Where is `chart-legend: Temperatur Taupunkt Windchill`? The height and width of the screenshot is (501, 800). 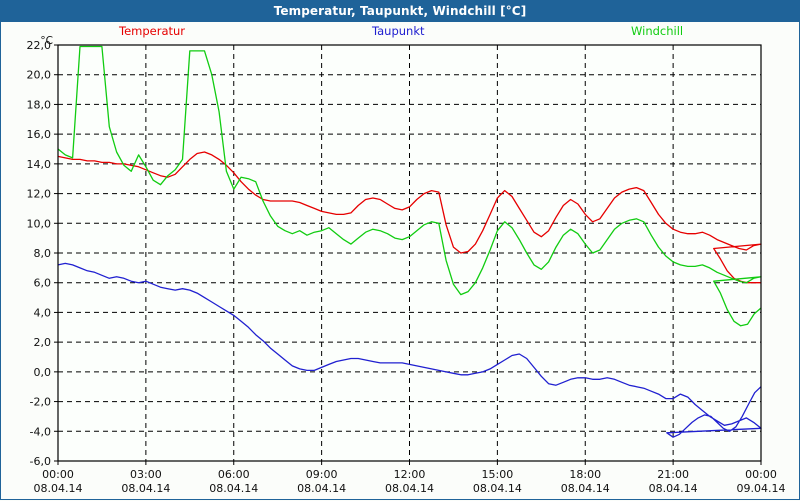
chart-legend: Temperatur Taupunkt Windchill is located at coordinates (400, 33).